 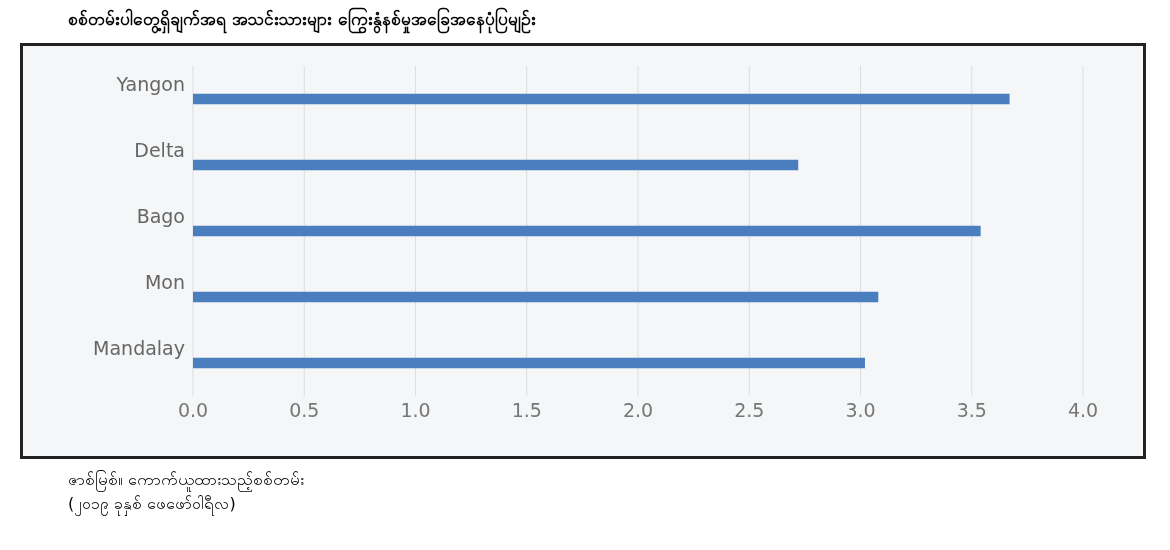 I want to click on x-tick-label: 1.0, so click(x=415, y=410).